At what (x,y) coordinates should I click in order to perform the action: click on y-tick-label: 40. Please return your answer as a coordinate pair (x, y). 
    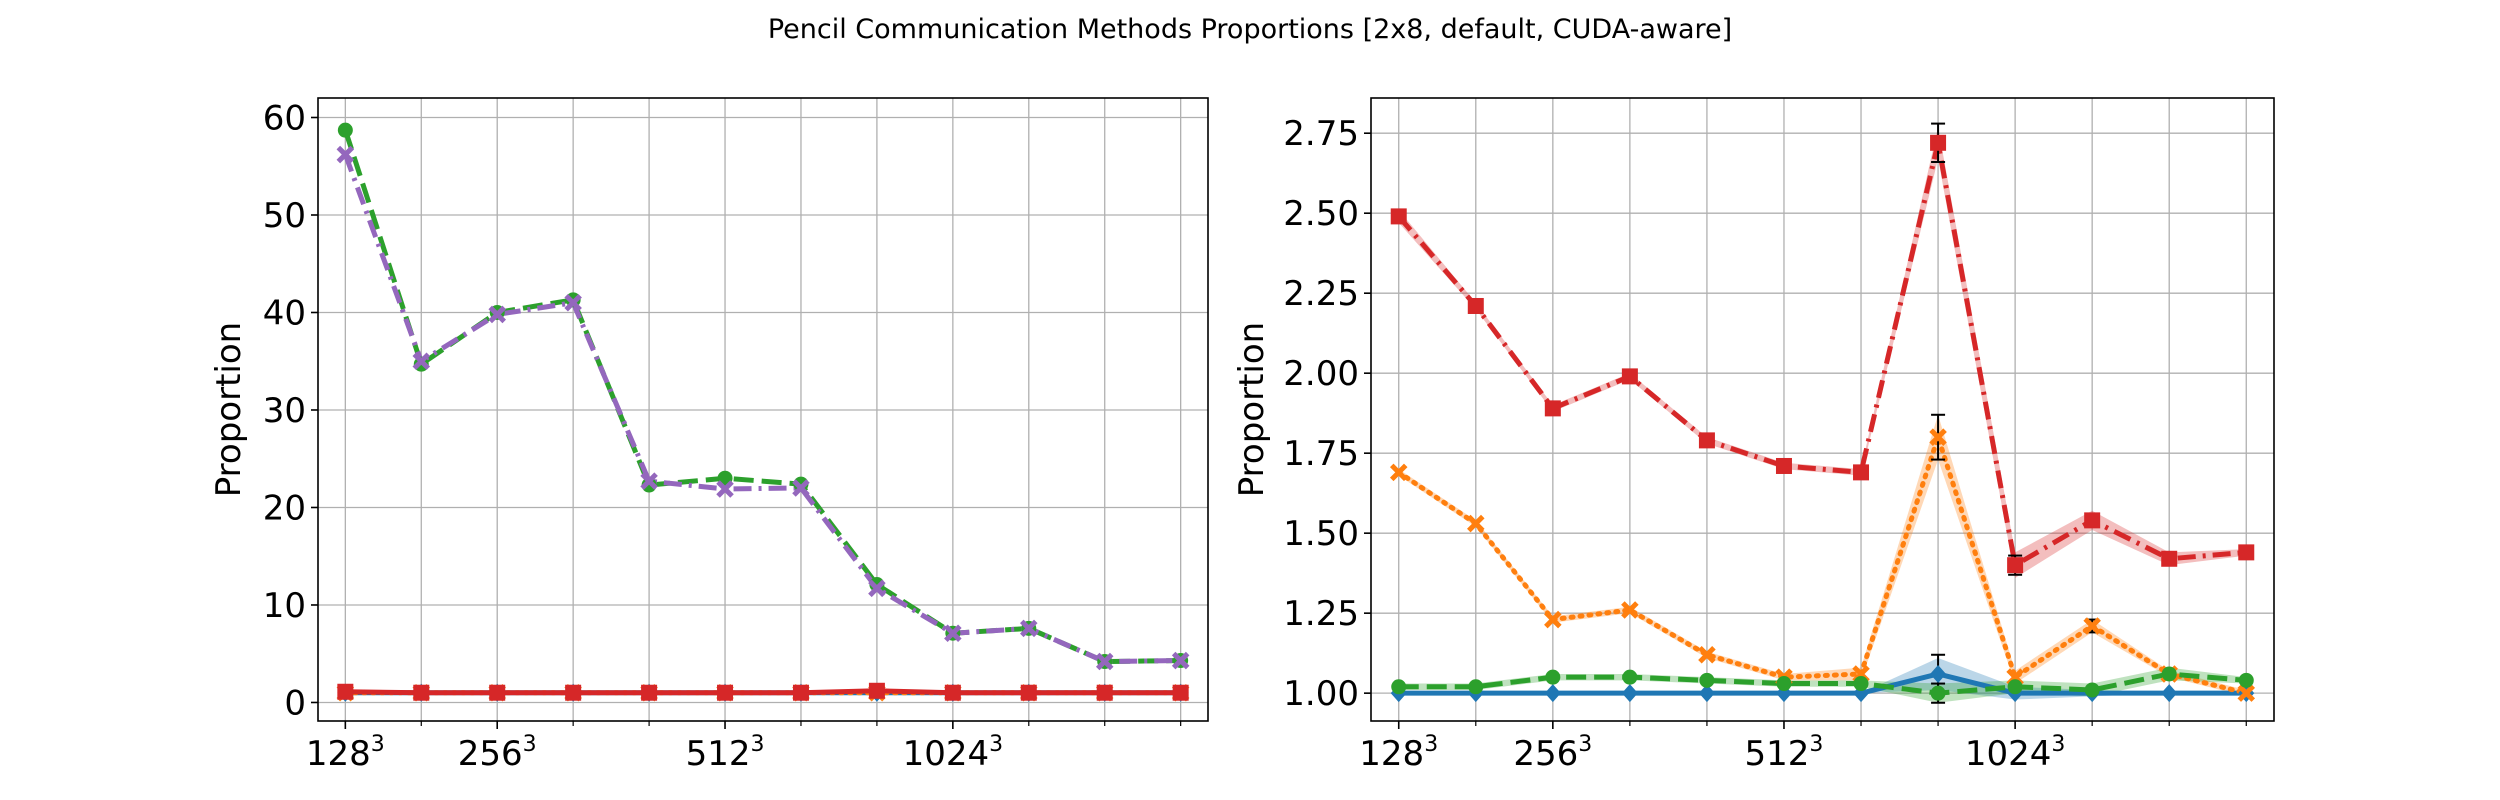
    Looking at the image, I should click on (284, 313).